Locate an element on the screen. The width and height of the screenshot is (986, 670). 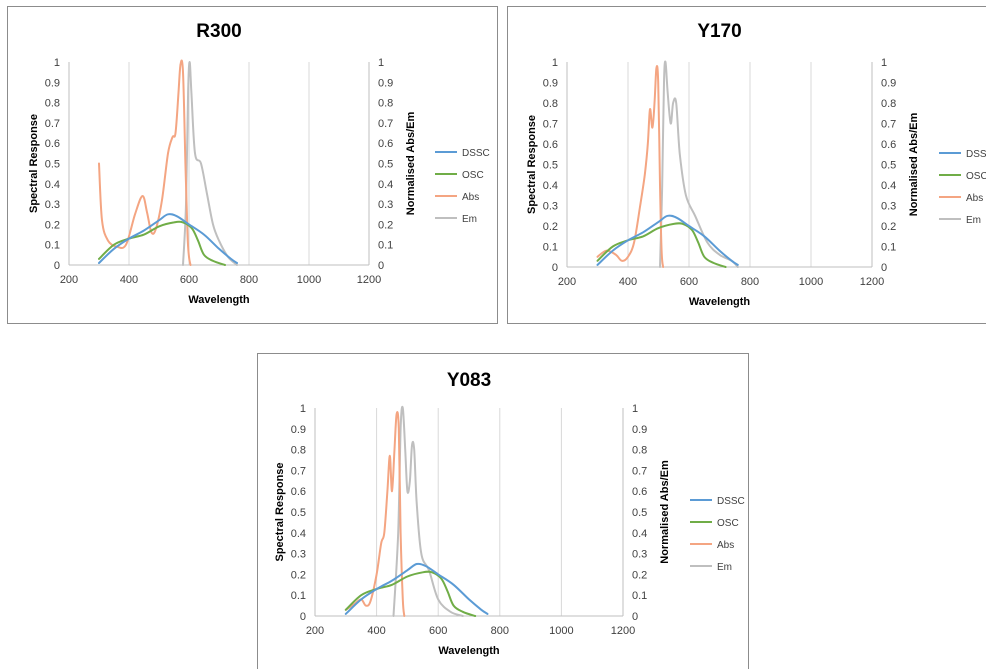
legend-label-abs: Abs is located at coordinates (470, 197).